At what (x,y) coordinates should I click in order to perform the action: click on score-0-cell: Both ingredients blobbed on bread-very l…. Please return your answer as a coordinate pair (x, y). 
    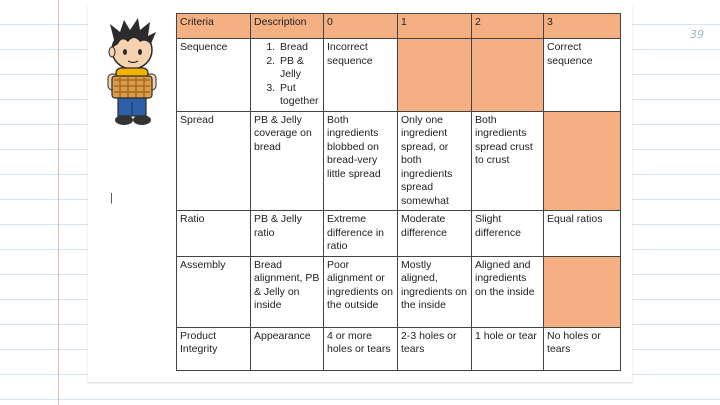
    Looking at the image, I should click on (360, 160).